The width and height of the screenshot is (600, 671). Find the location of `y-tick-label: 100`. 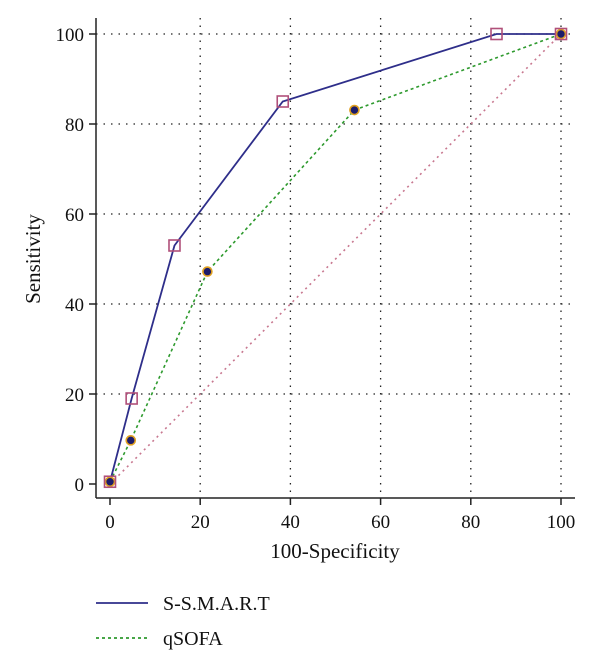

y-tick-label: 100 is located at coordinates (70, 35).